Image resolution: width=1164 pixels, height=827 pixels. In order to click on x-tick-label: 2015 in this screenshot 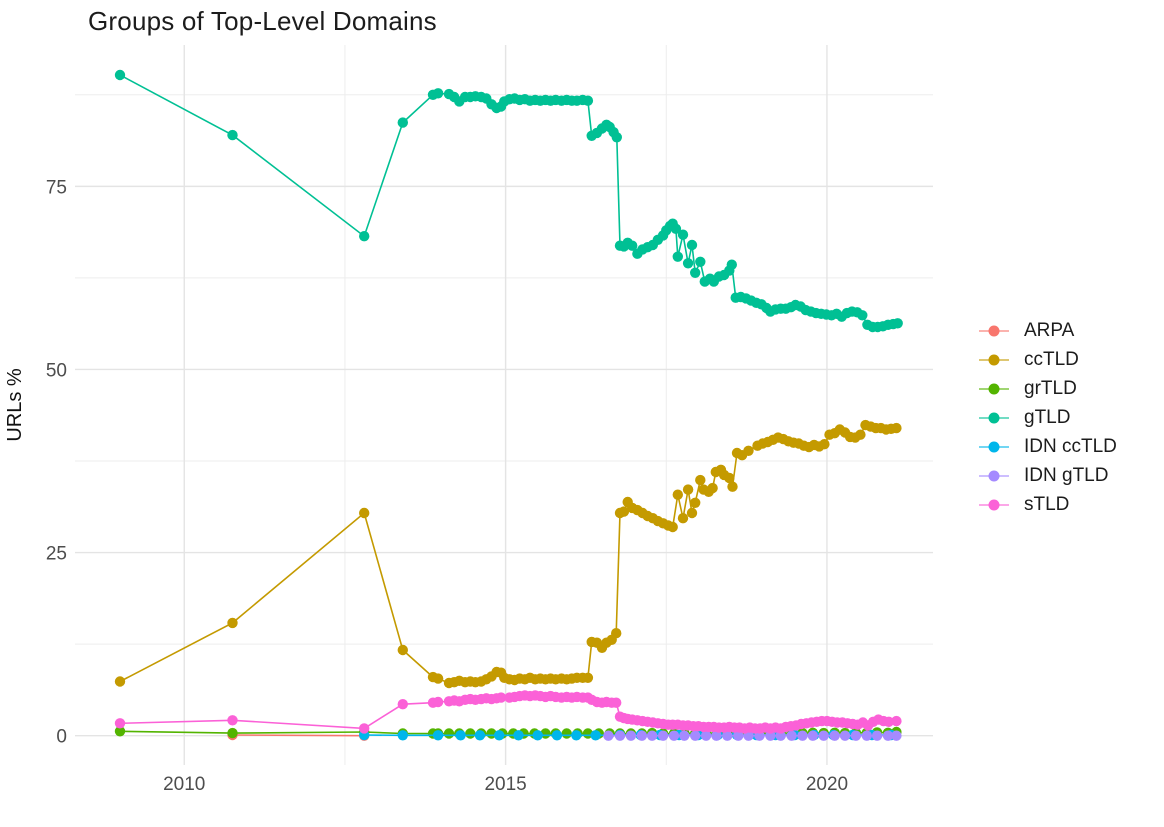, I will do `click(505, 784)`.